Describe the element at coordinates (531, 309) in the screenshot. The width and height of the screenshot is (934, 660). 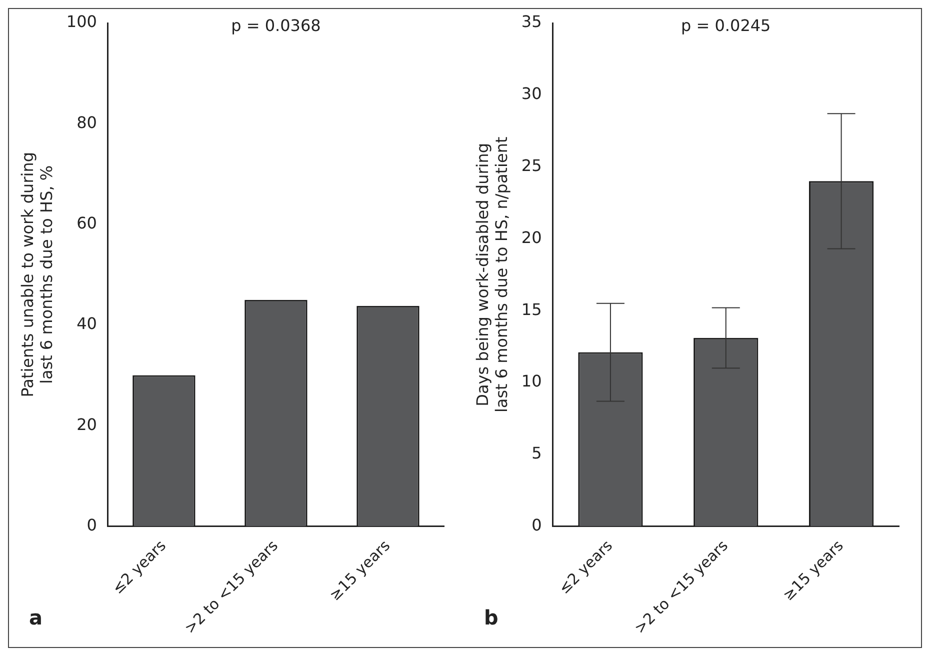
I see `y-tick-label: 15` at that location.